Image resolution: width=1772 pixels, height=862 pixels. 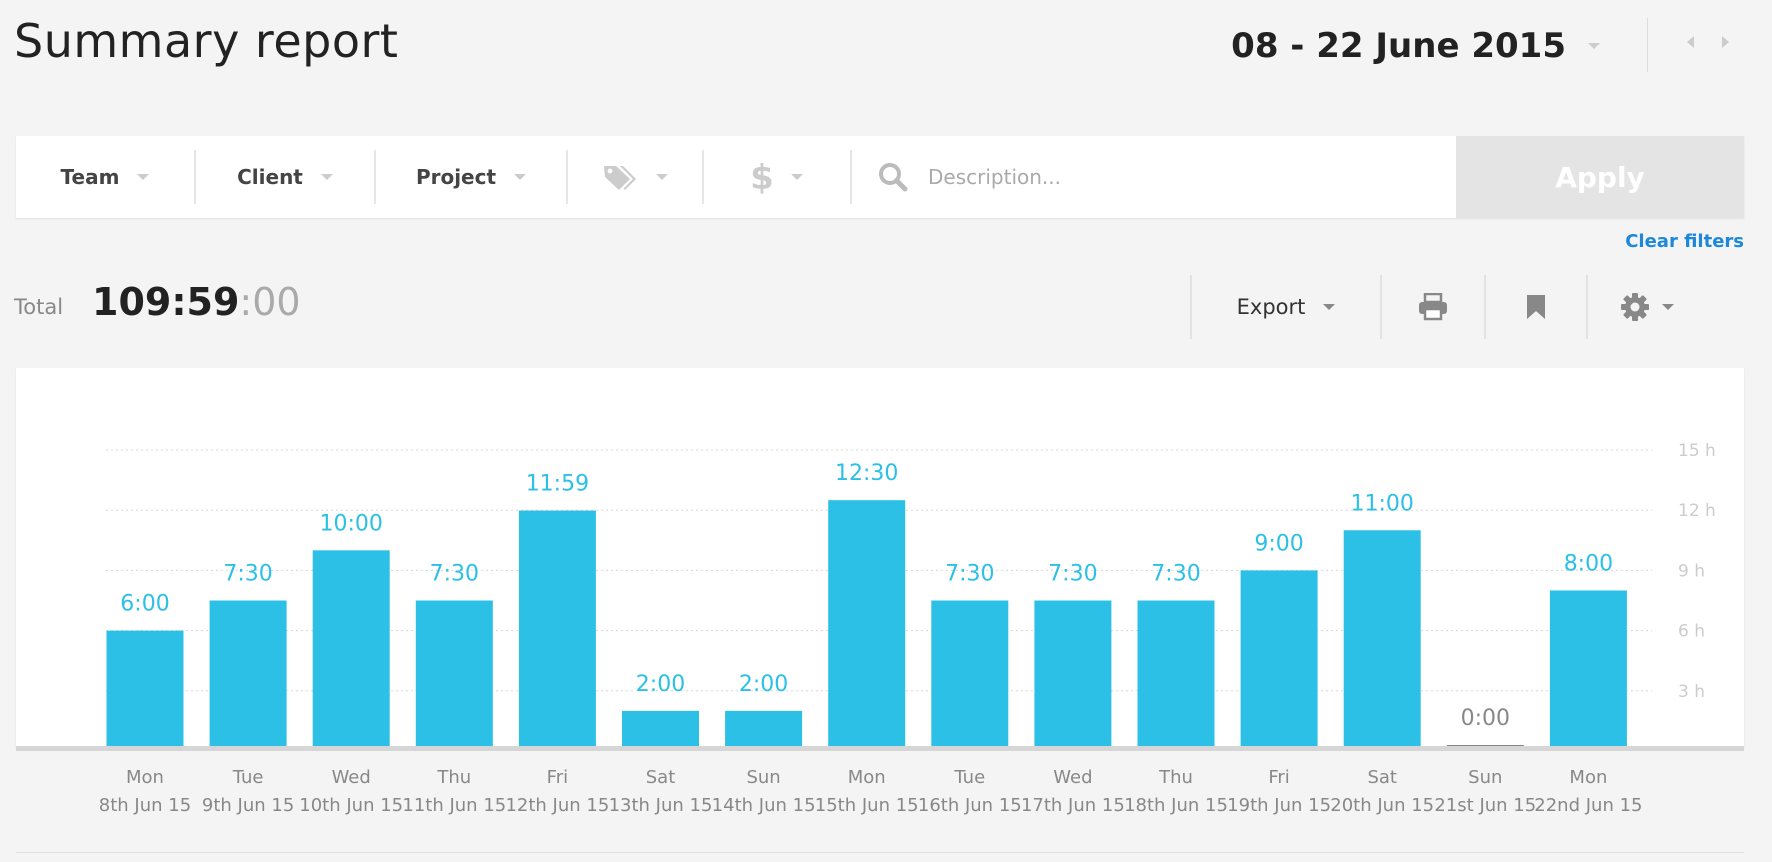 I want to click on x-axis-date-label: 19th Jun 15, so click(x=1279, y=805).